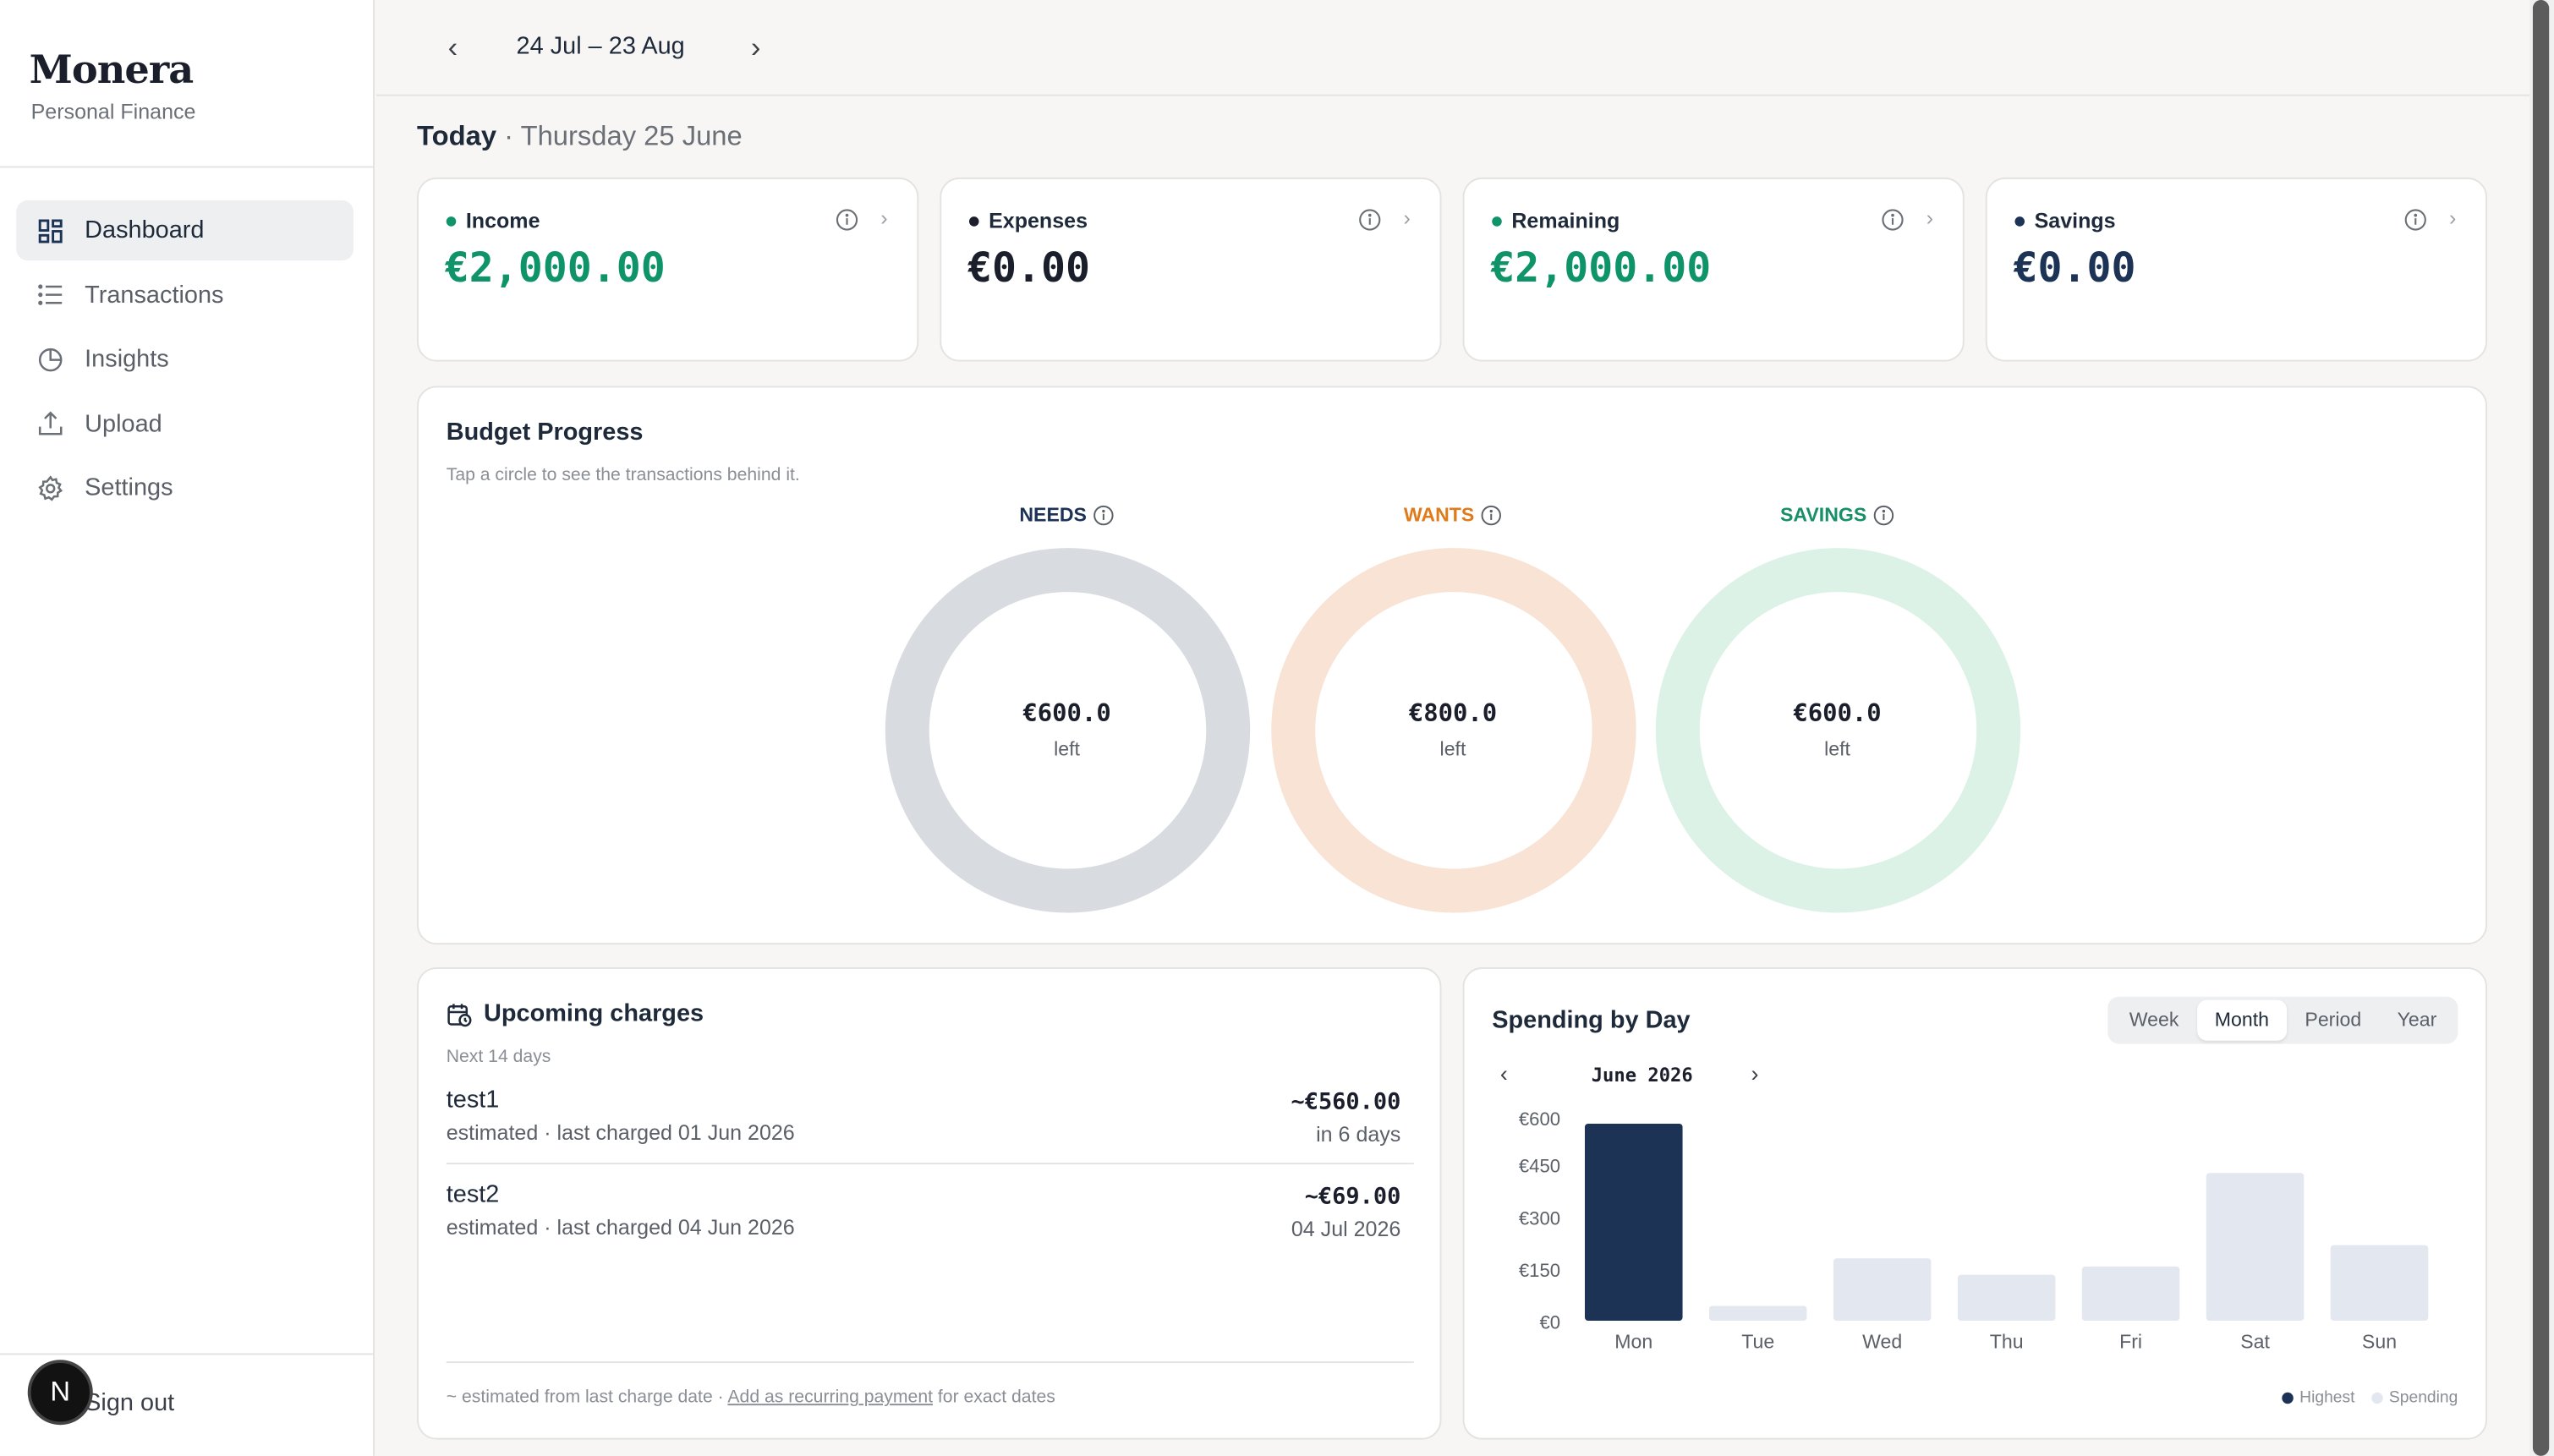 This screenshot has height=1456, width=2554. I want to click on bar-sat, so click(2255, 1247).